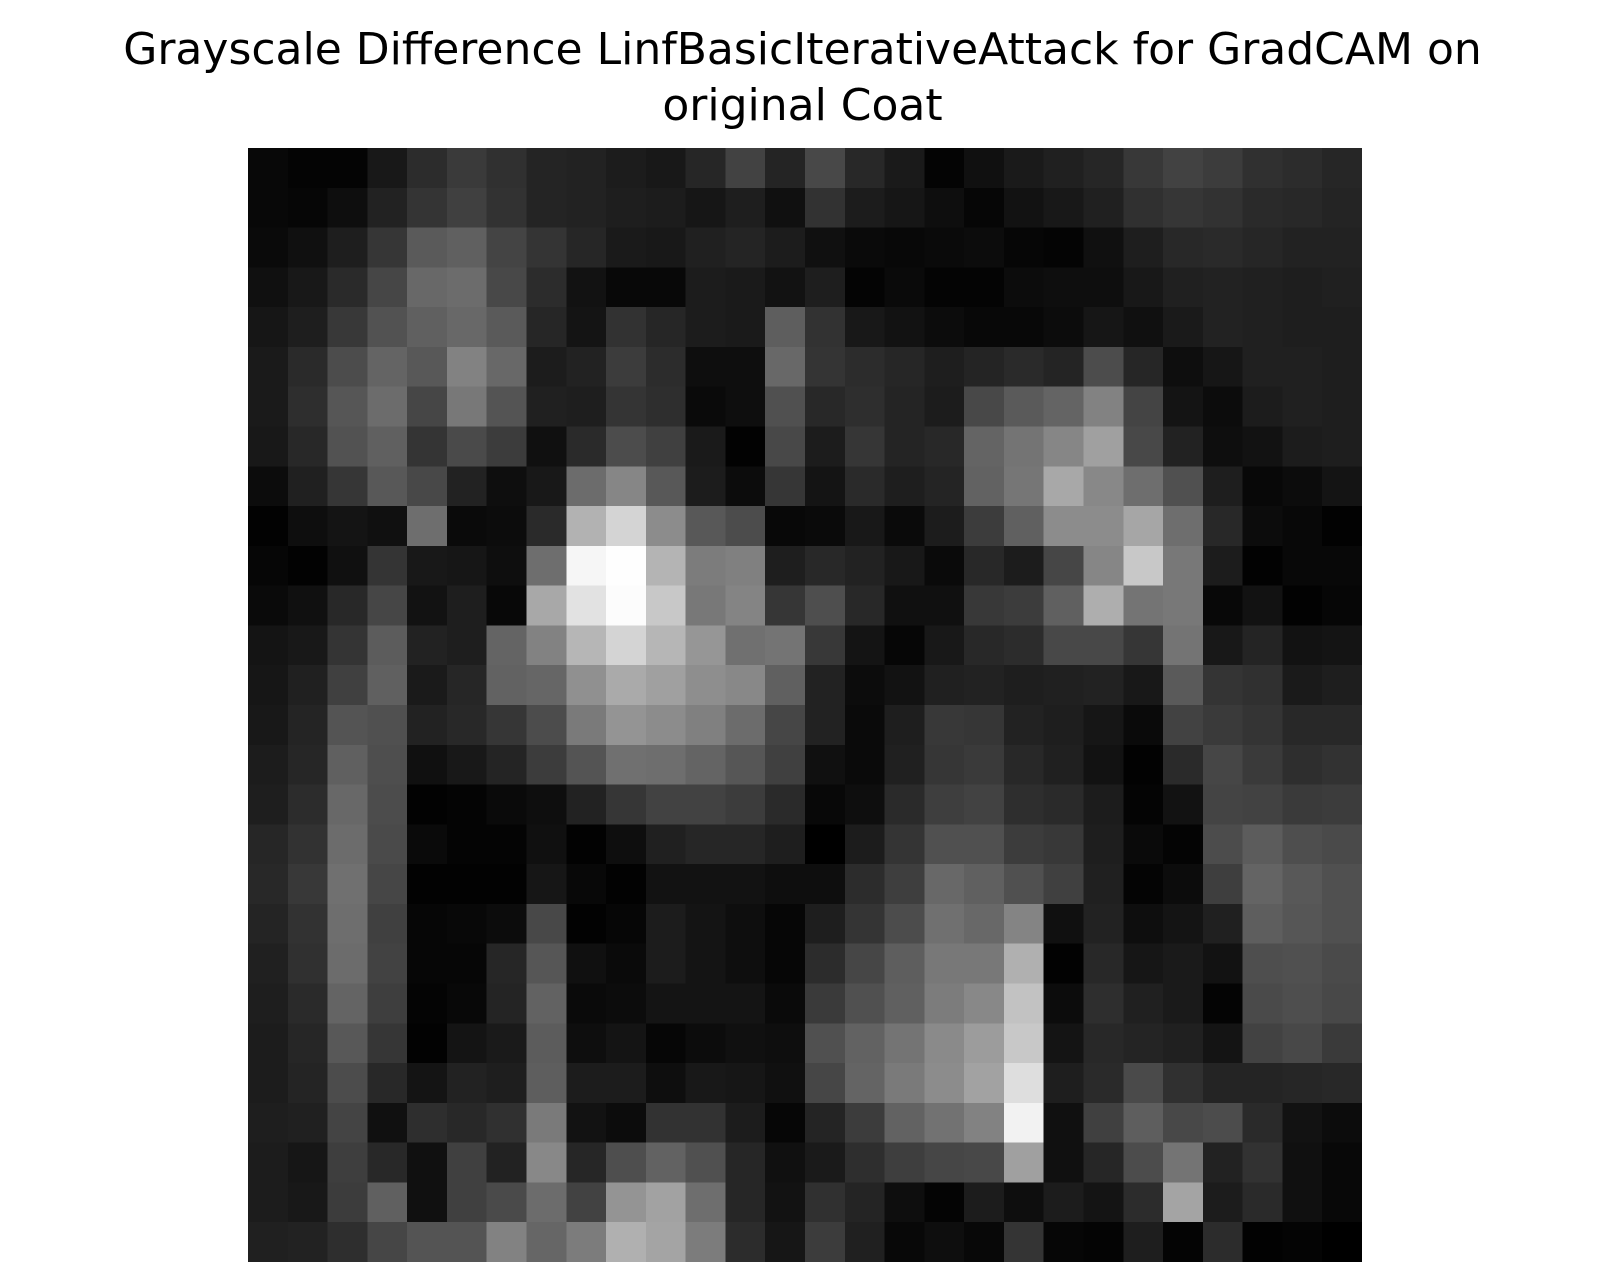  Describe the element at coordinates (1183, 1163) in the screenshot. I see `heatmap-cell-r25-c23` at that location.